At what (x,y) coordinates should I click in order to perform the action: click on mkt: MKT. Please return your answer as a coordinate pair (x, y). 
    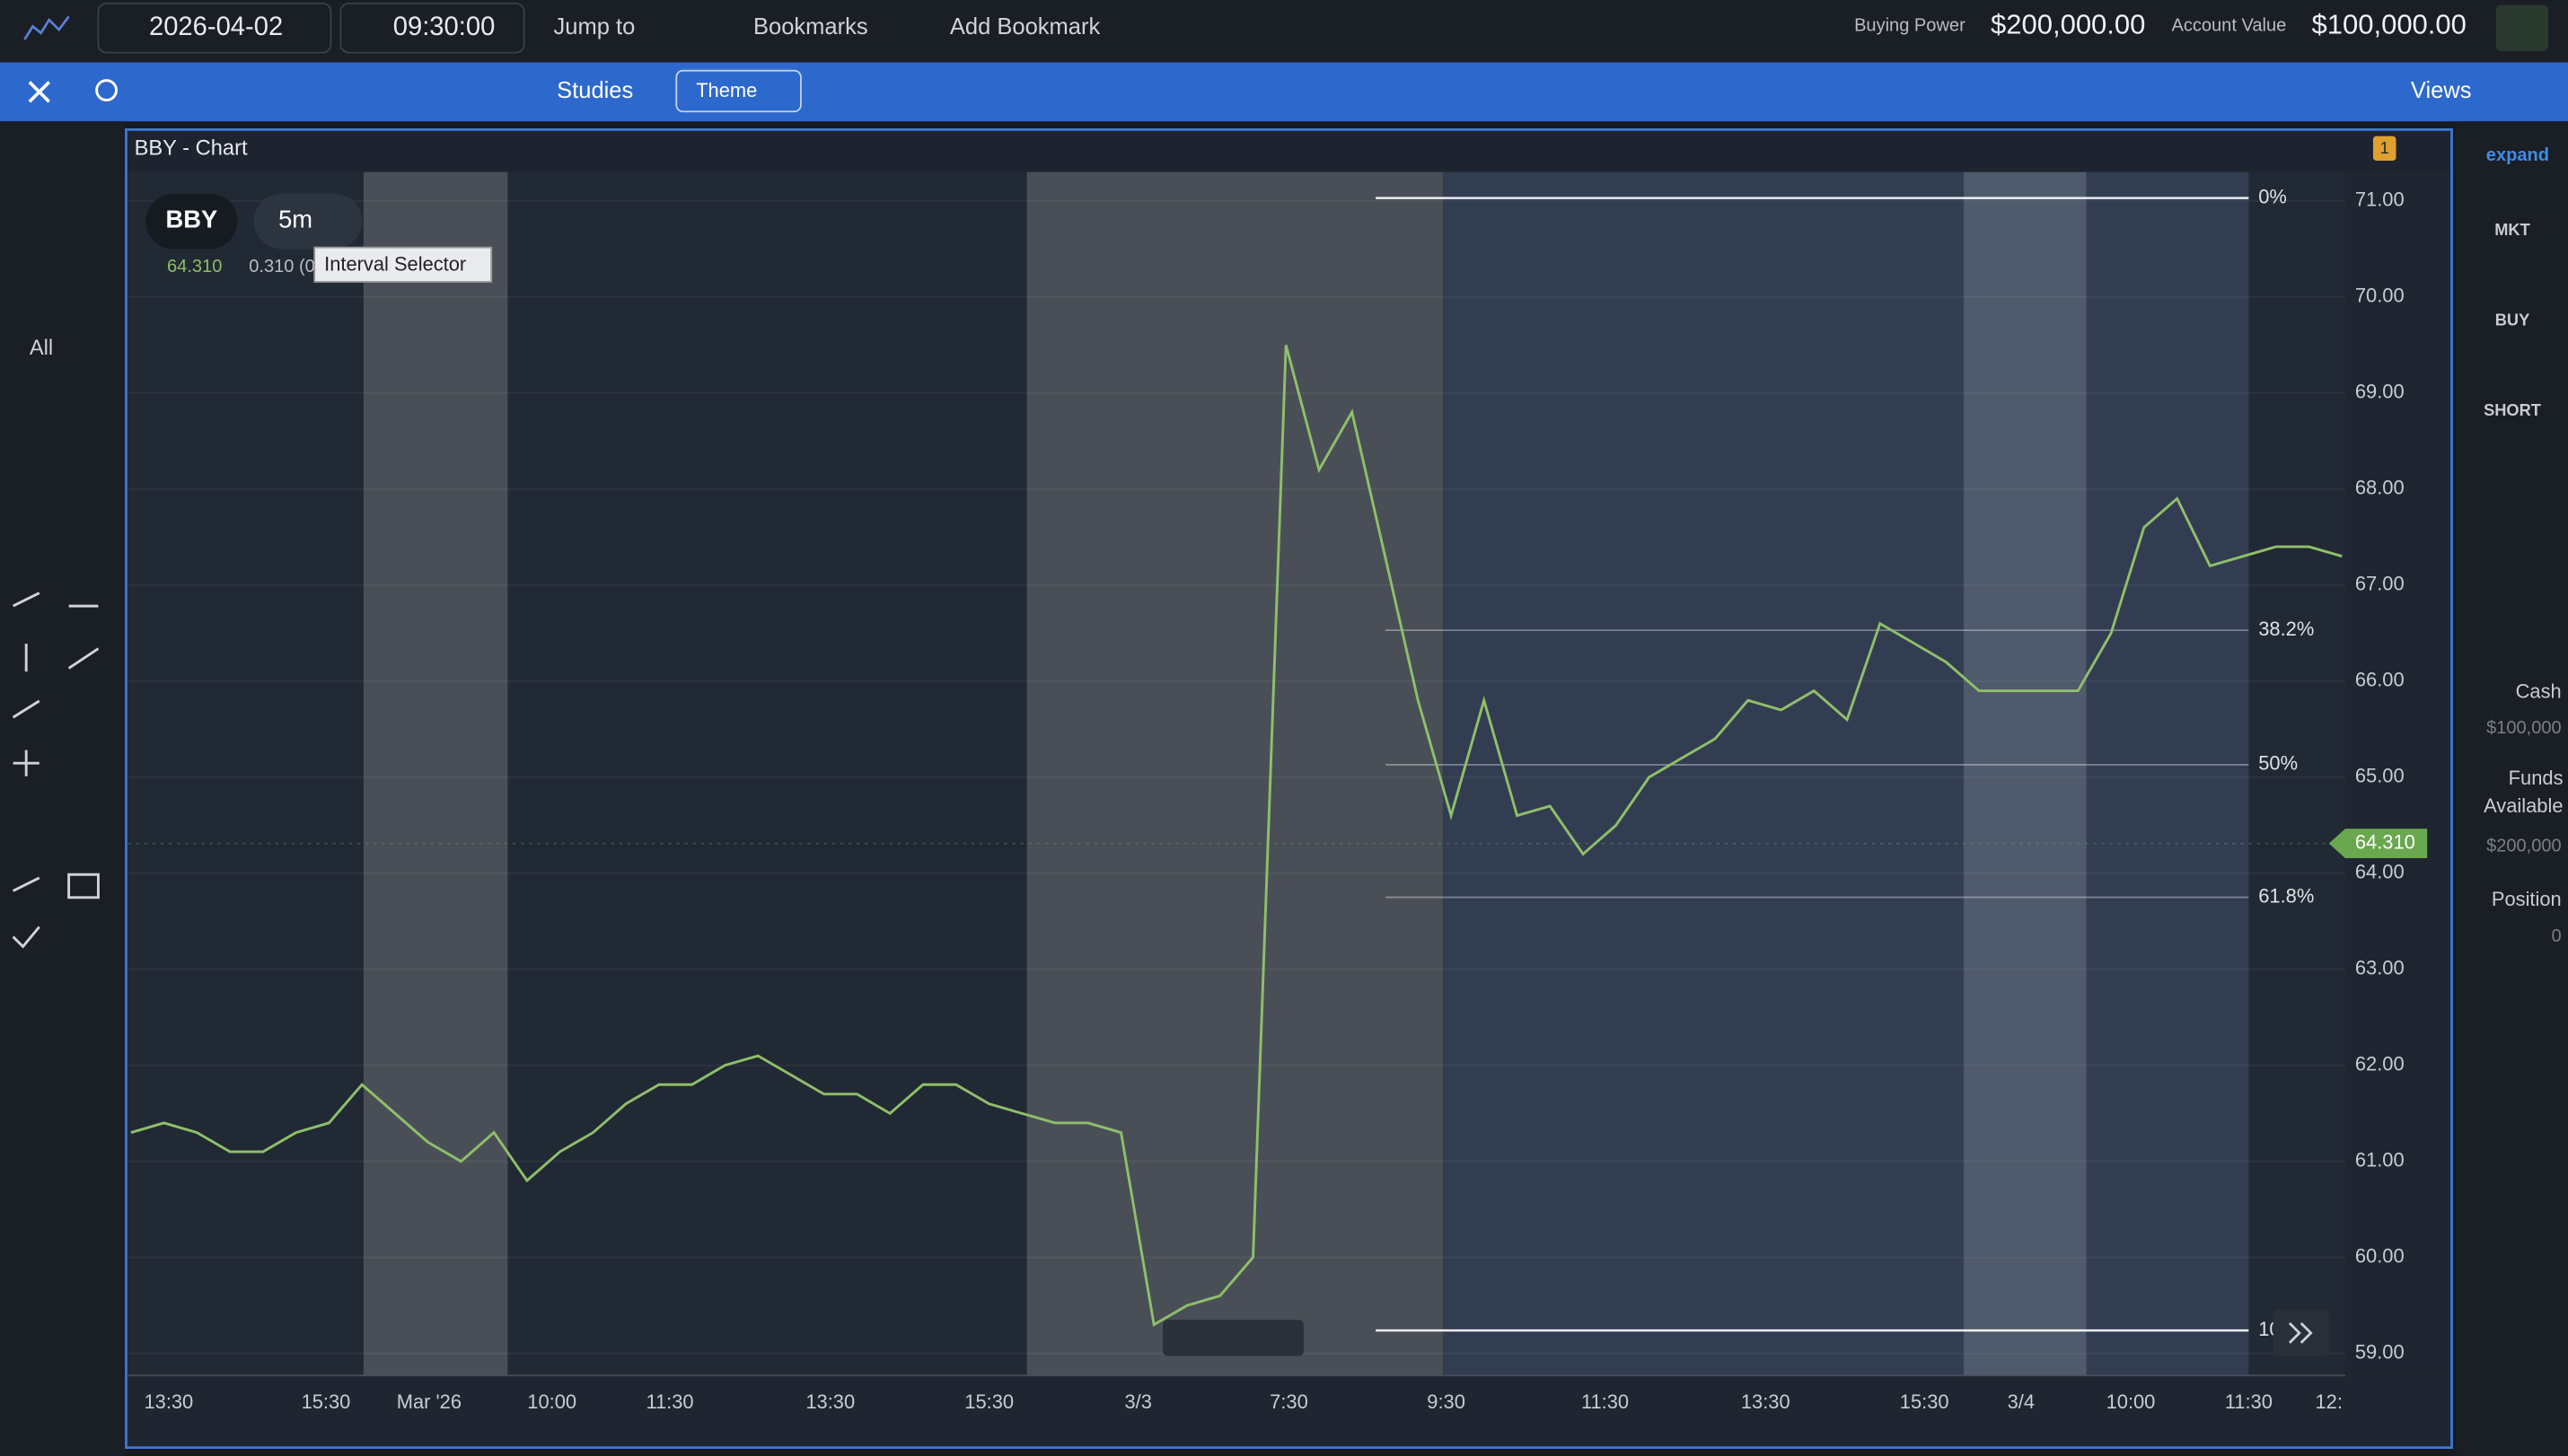
    Looking at the image, I should click on (2511, 229).